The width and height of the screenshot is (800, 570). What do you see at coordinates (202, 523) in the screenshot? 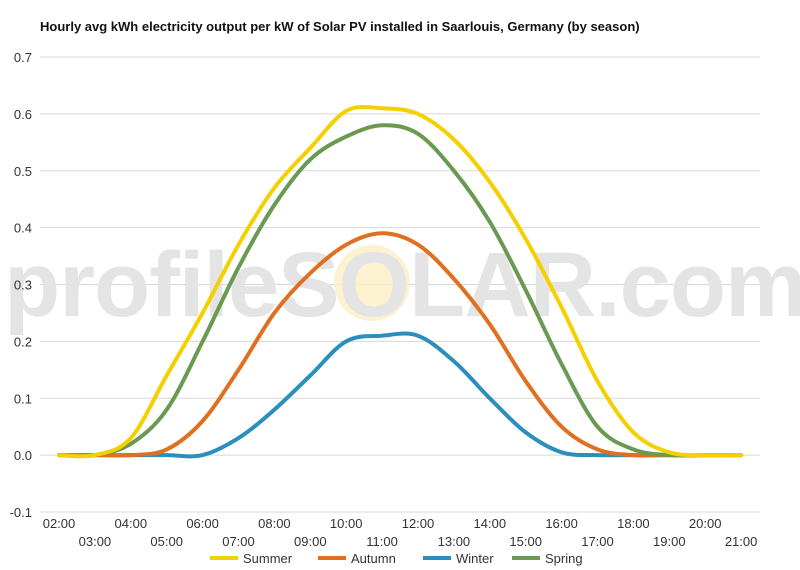
I see `x-tick-label: 06:00` at bounding box center [202, 523].